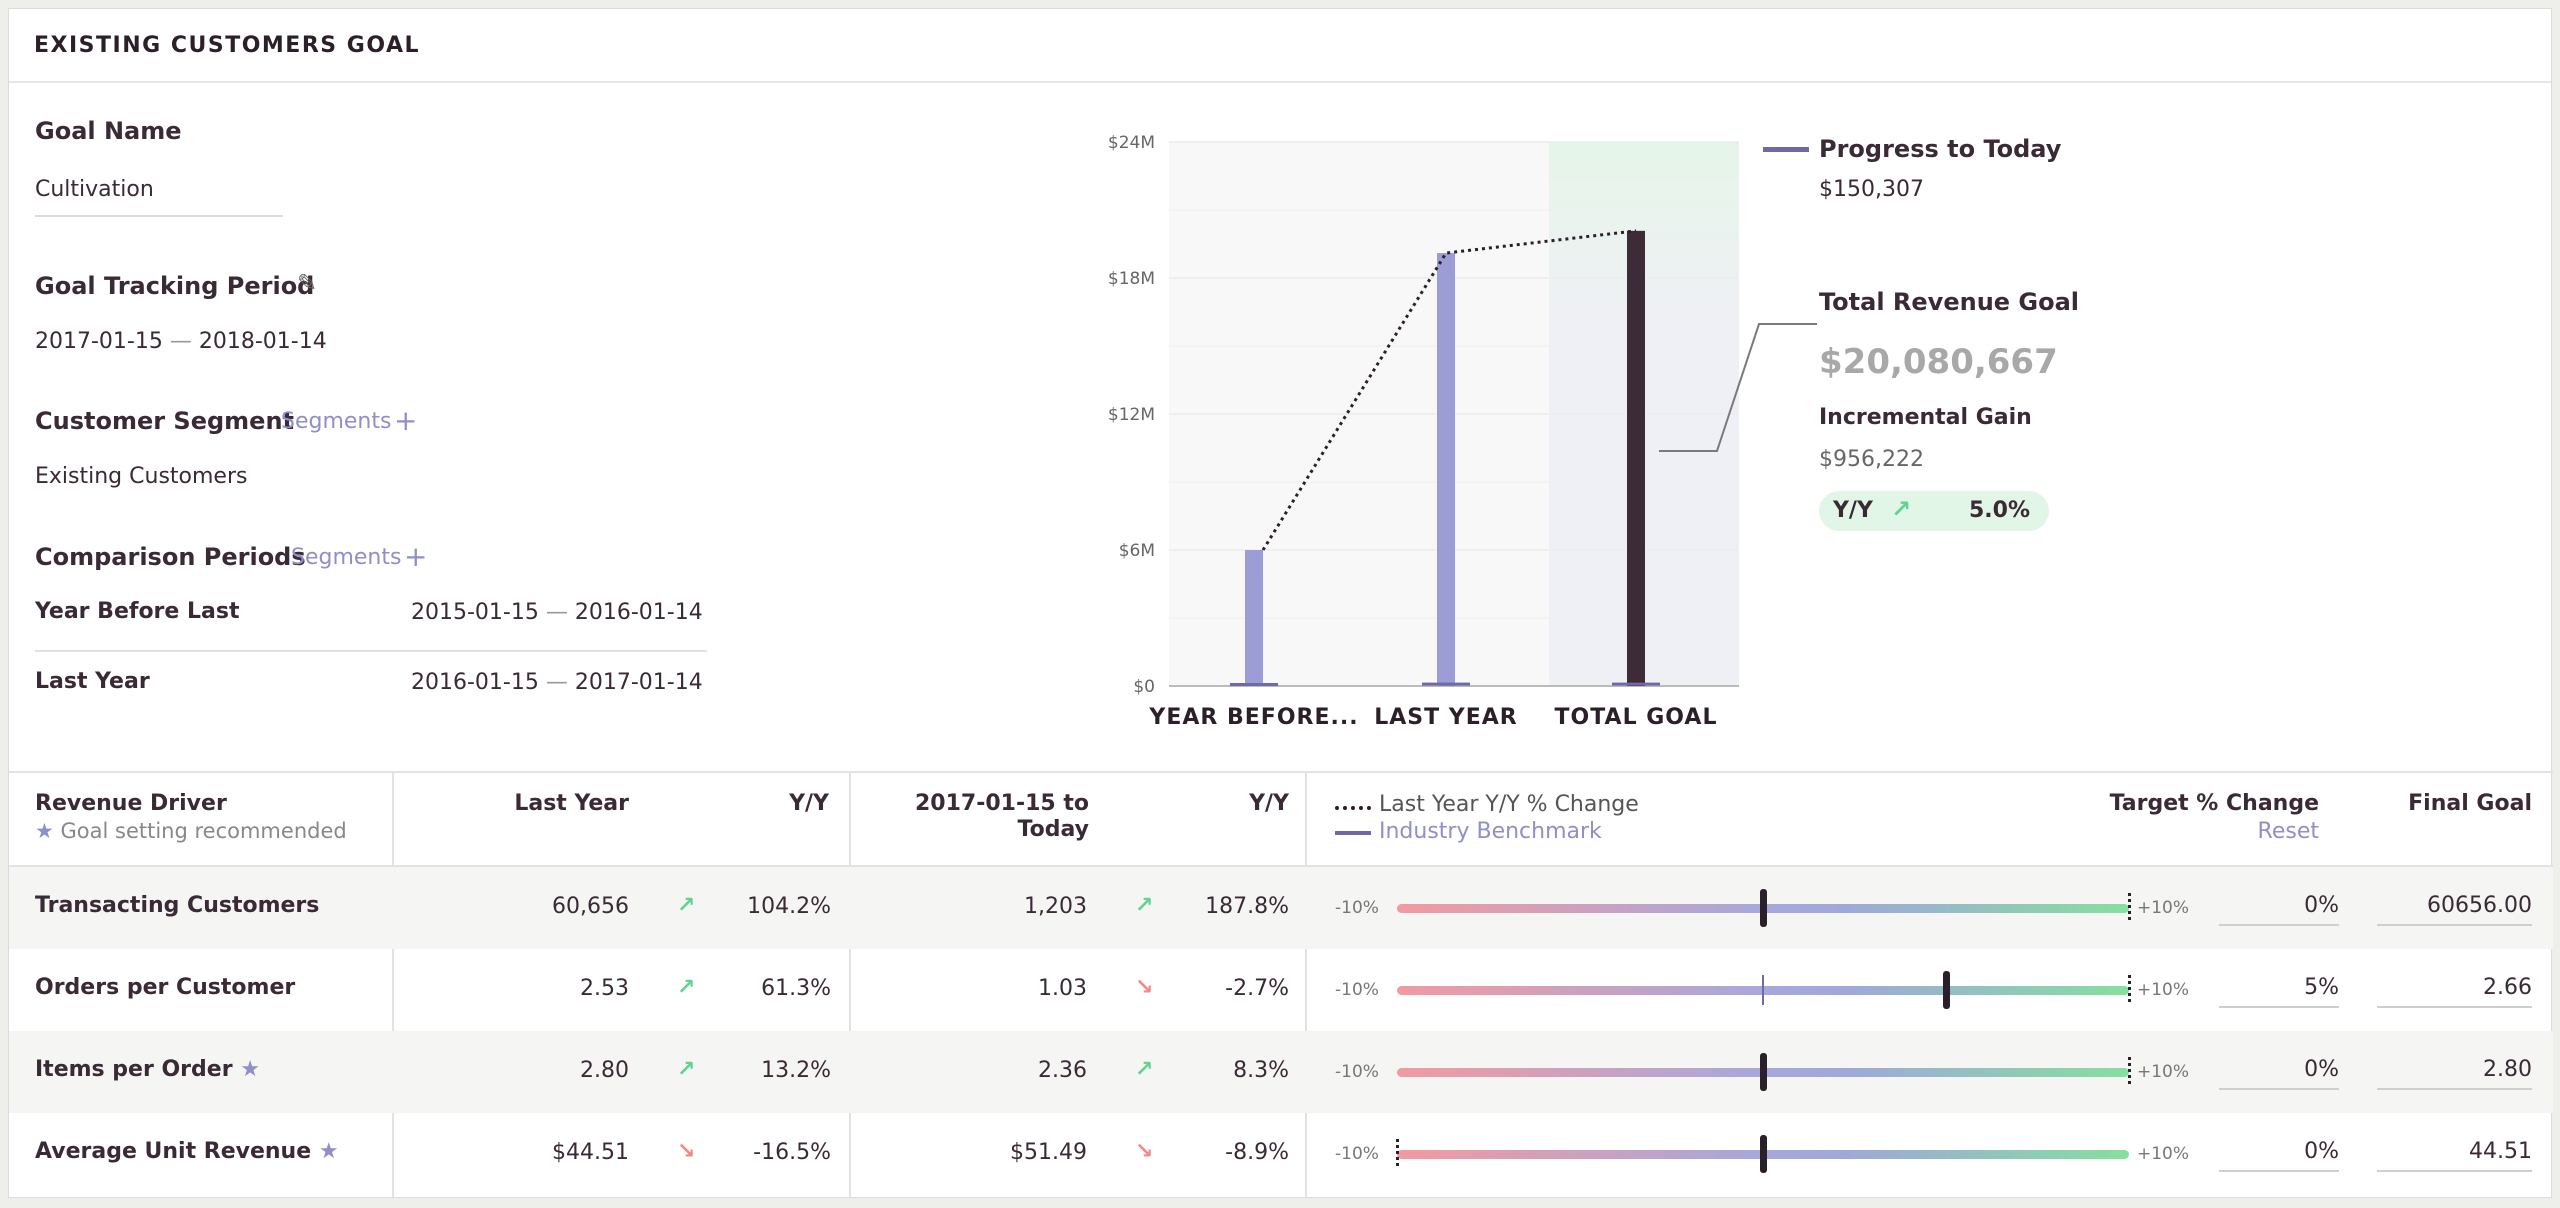 The image size is (2560, 1208). What do you see at coordinates (2454, 909) in the screenshot?
I see `final-goal-input: 60656.00` at bounding box center [2454, 909].